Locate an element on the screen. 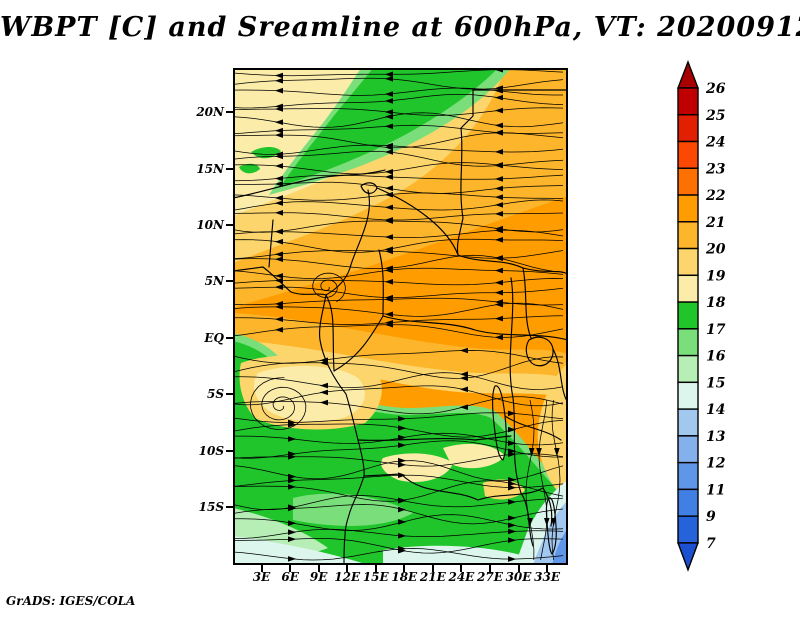 The width and height of the screenshot is (800, 618). colorbar-level-label: 12 is located at coordinates (716, 464).